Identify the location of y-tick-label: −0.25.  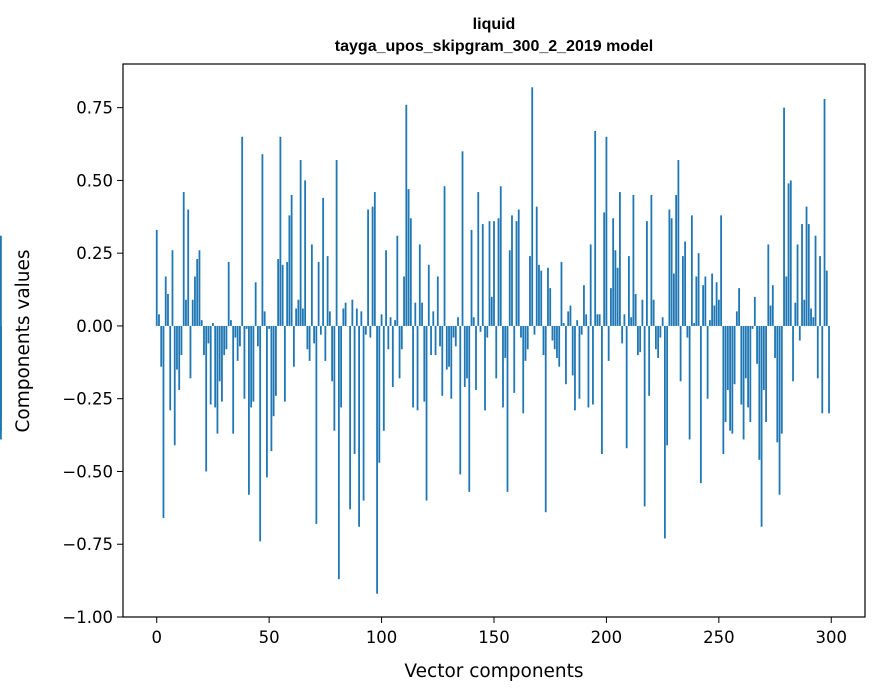
(87, 399).